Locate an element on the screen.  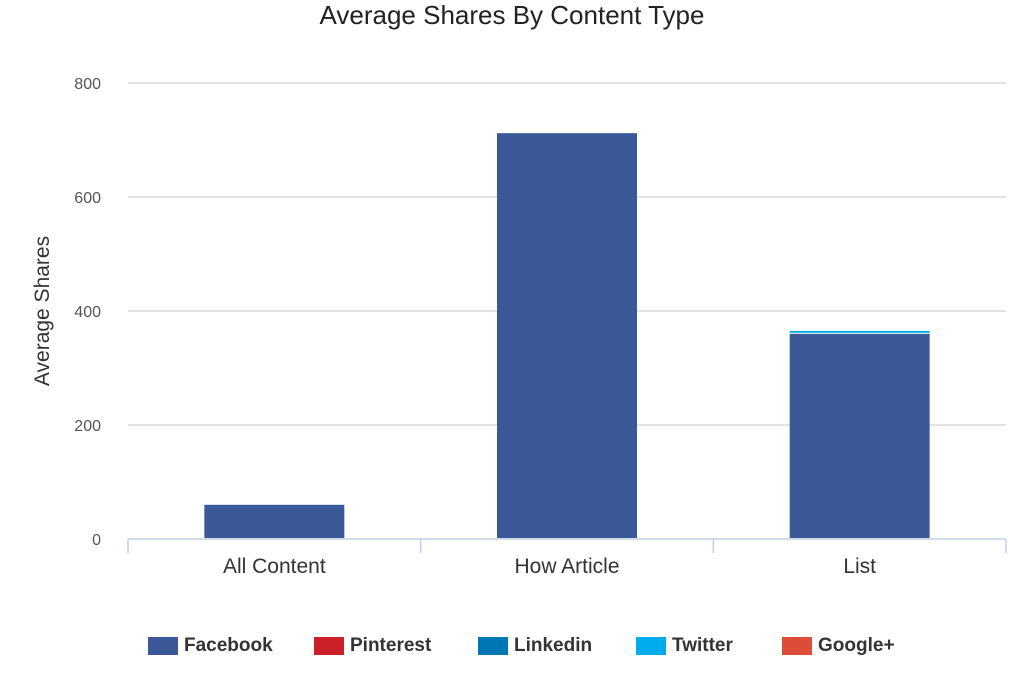
legend-swatch-pinterest is located at coordinates (329, 646).